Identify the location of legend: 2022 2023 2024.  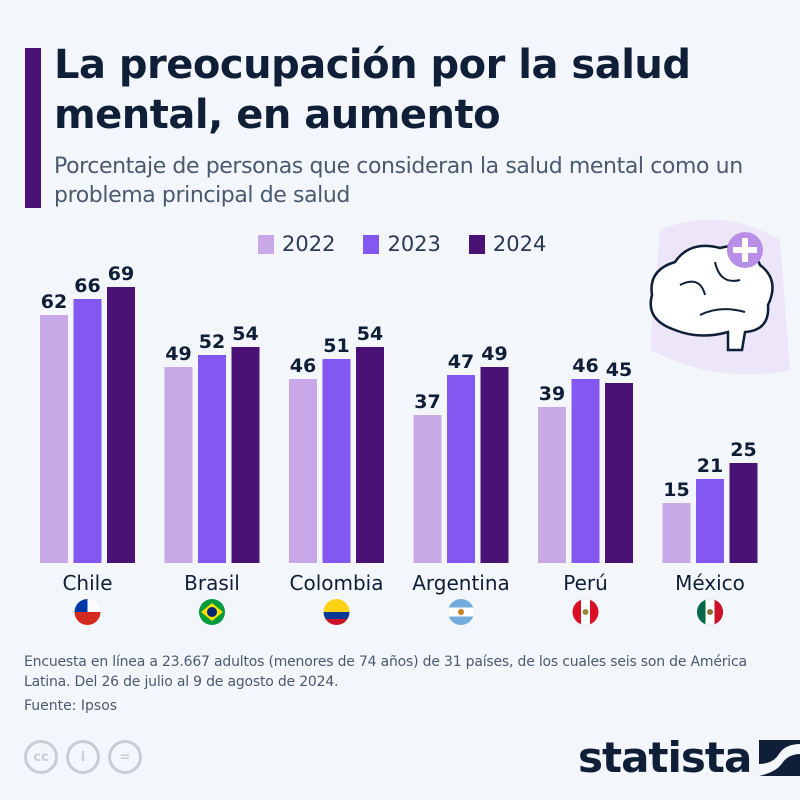
(402, 244).